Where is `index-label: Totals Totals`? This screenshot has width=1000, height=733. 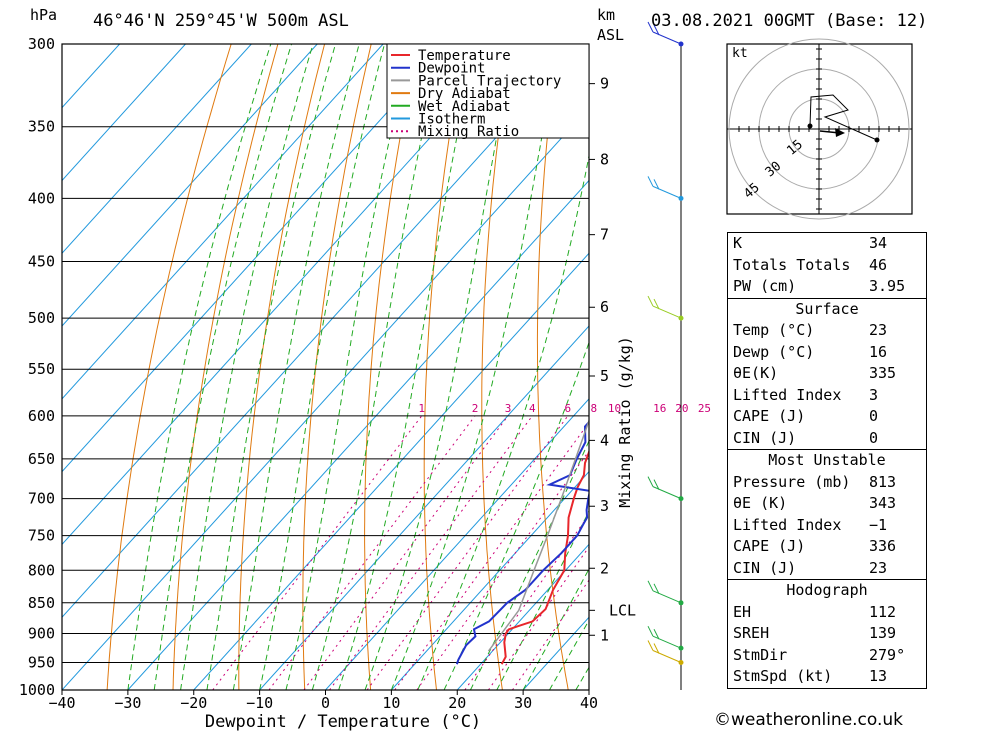 index-label: Totals Totals is located at coordinates (792, 264).